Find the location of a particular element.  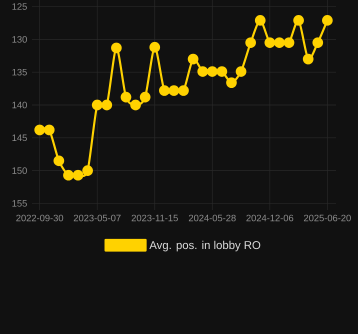

x-tick-label: 2023-11-15 is located at coordinates (155, 218).